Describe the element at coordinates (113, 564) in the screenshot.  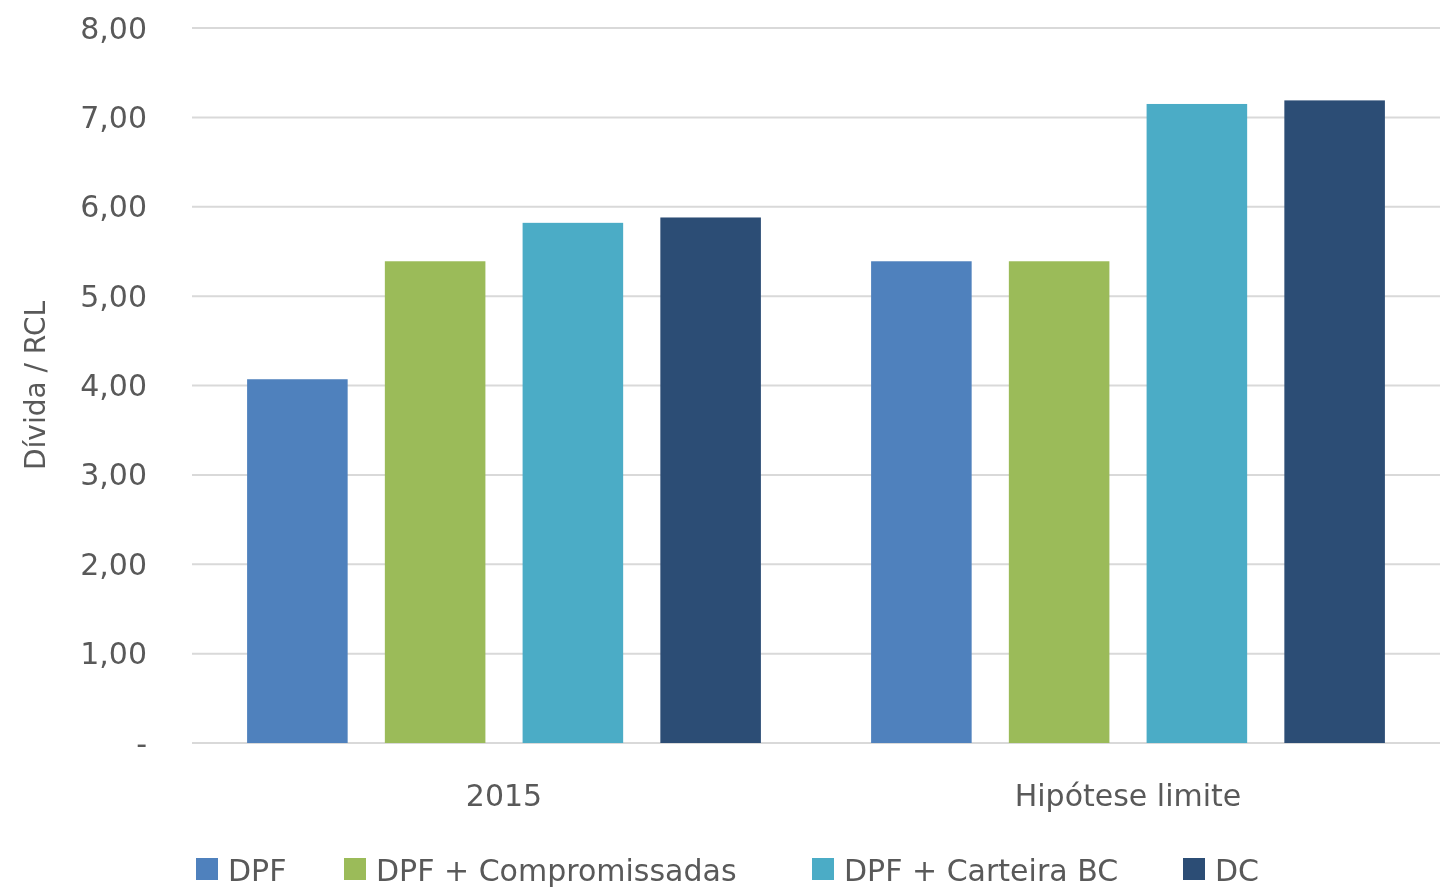
I see `y-tick-label: 2,00` at that location.